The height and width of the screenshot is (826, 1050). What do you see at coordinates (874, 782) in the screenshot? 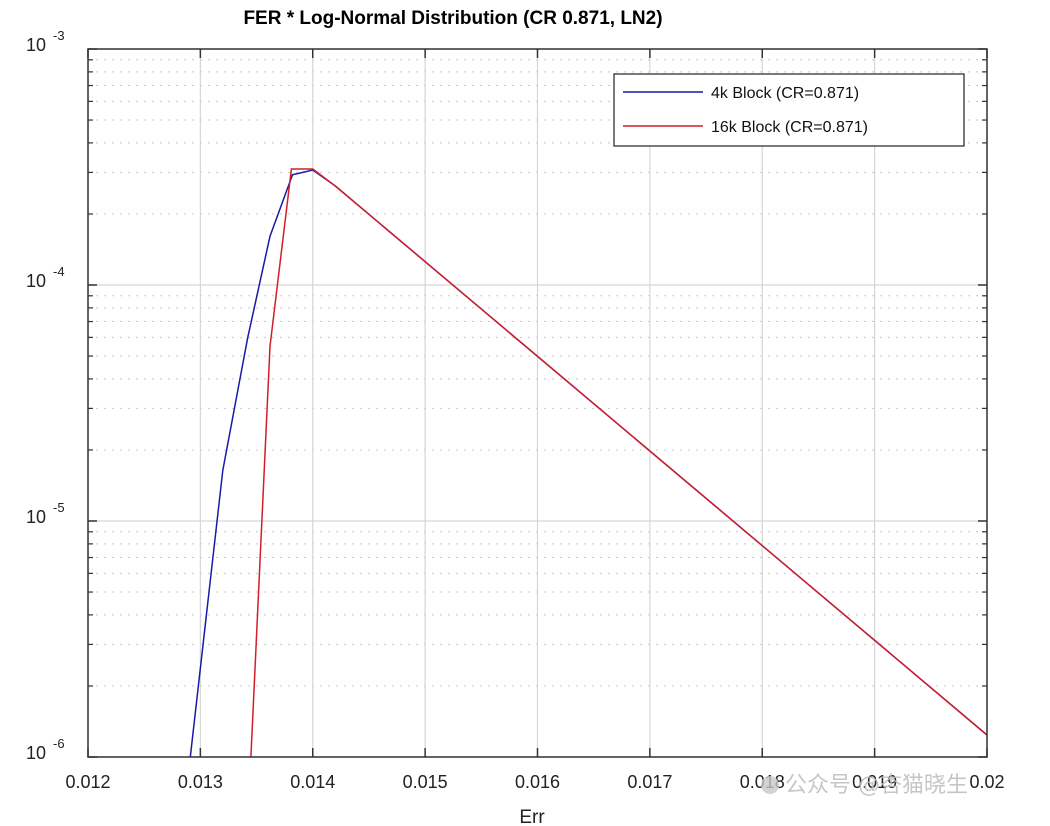
I see `x-tick-label: 0.019` at bounding box center [874, 782].